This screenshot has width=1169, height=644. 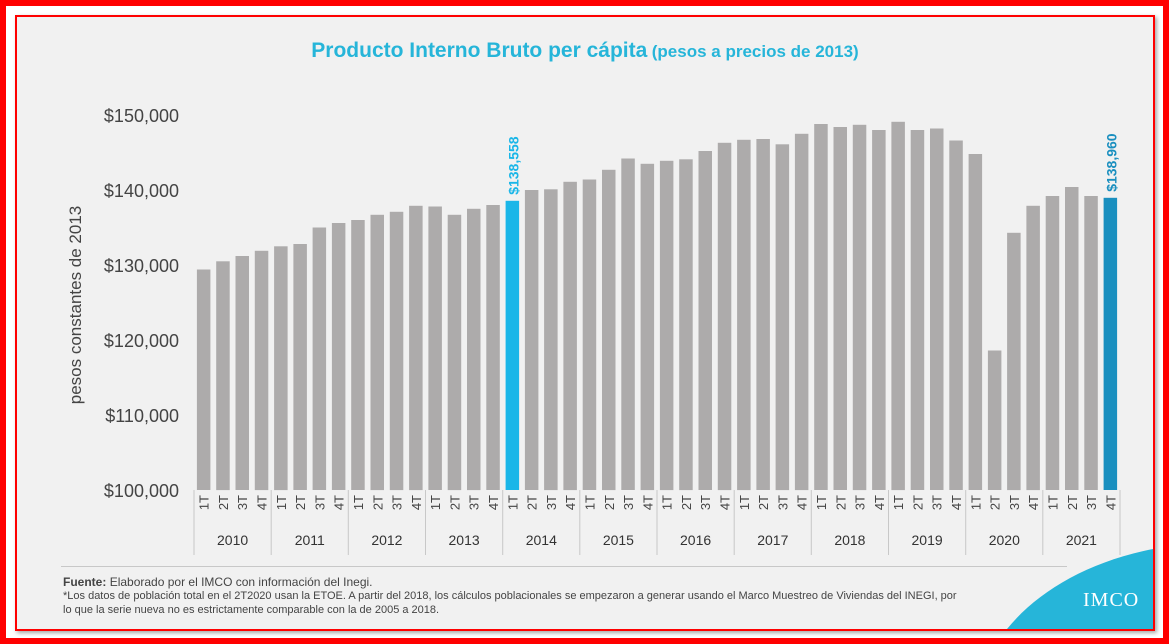 What do you see at coordinates (1111, 600) in the screenshot?
I see `imco-logo: IMCO` at bounding box center [1111, 600].